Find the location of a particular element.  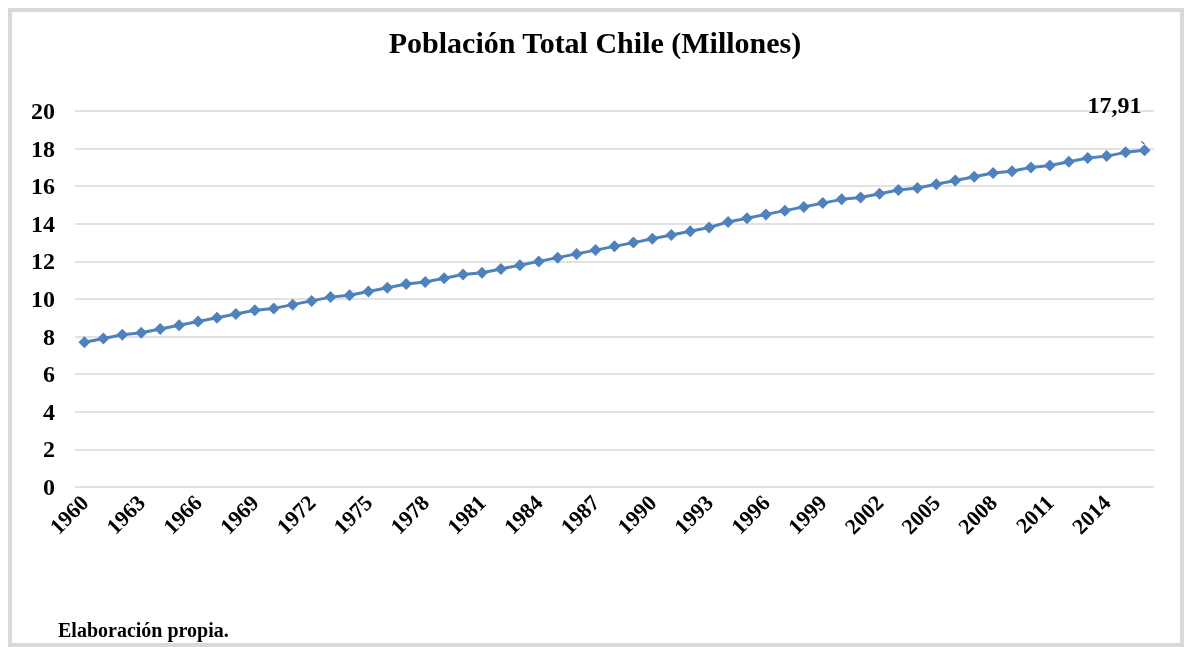

y-tick-label: 16 is located at coordinates (43, 186).